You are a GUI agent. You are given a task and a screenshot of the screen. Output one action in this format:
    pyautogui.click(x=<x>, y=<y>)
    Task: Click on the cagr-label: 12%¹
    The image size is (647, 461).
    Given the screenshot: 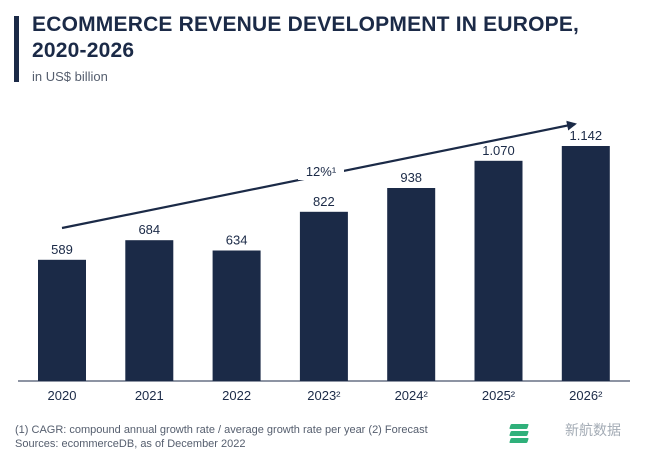 What is the action you would take?
    pyautogui.click(x=321, y=171)
    